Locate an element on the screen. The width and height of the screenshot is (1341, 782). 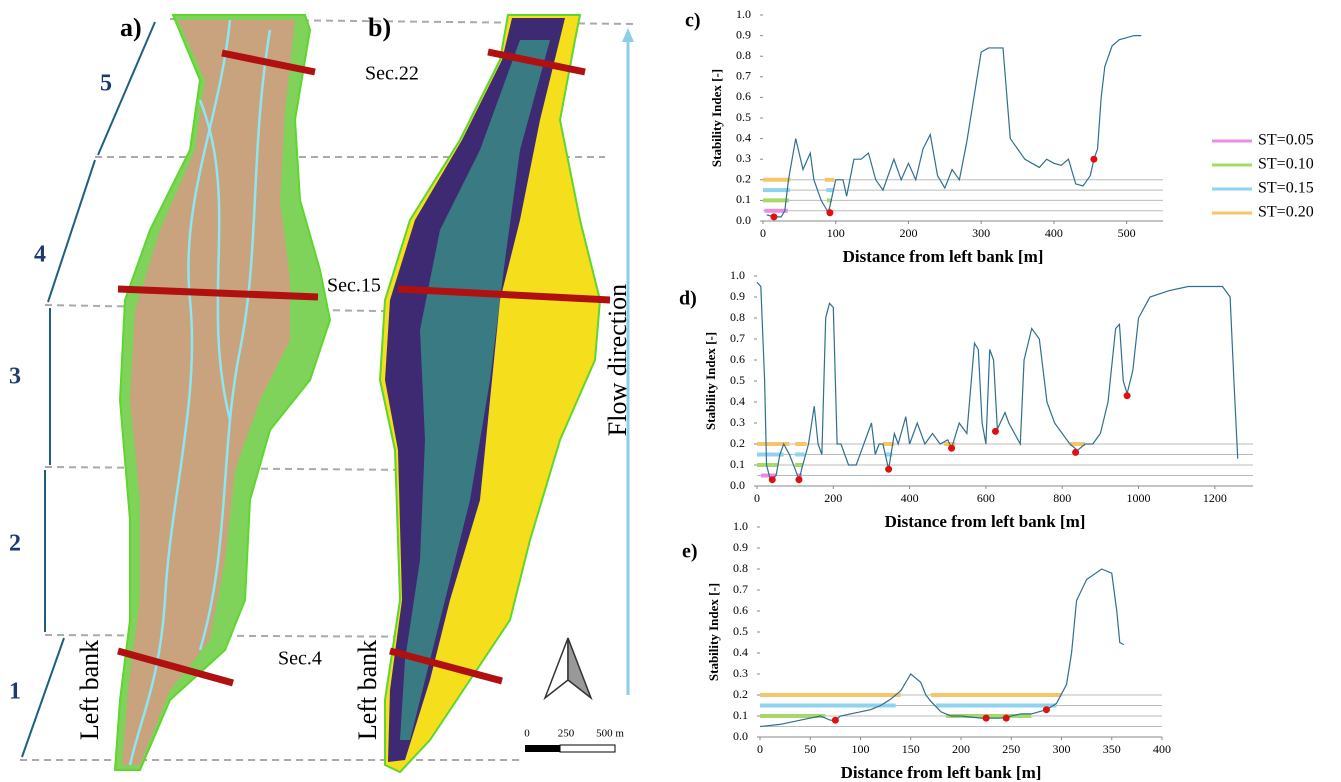
section-label: Sec.22 is located at coordinates (392, 74).